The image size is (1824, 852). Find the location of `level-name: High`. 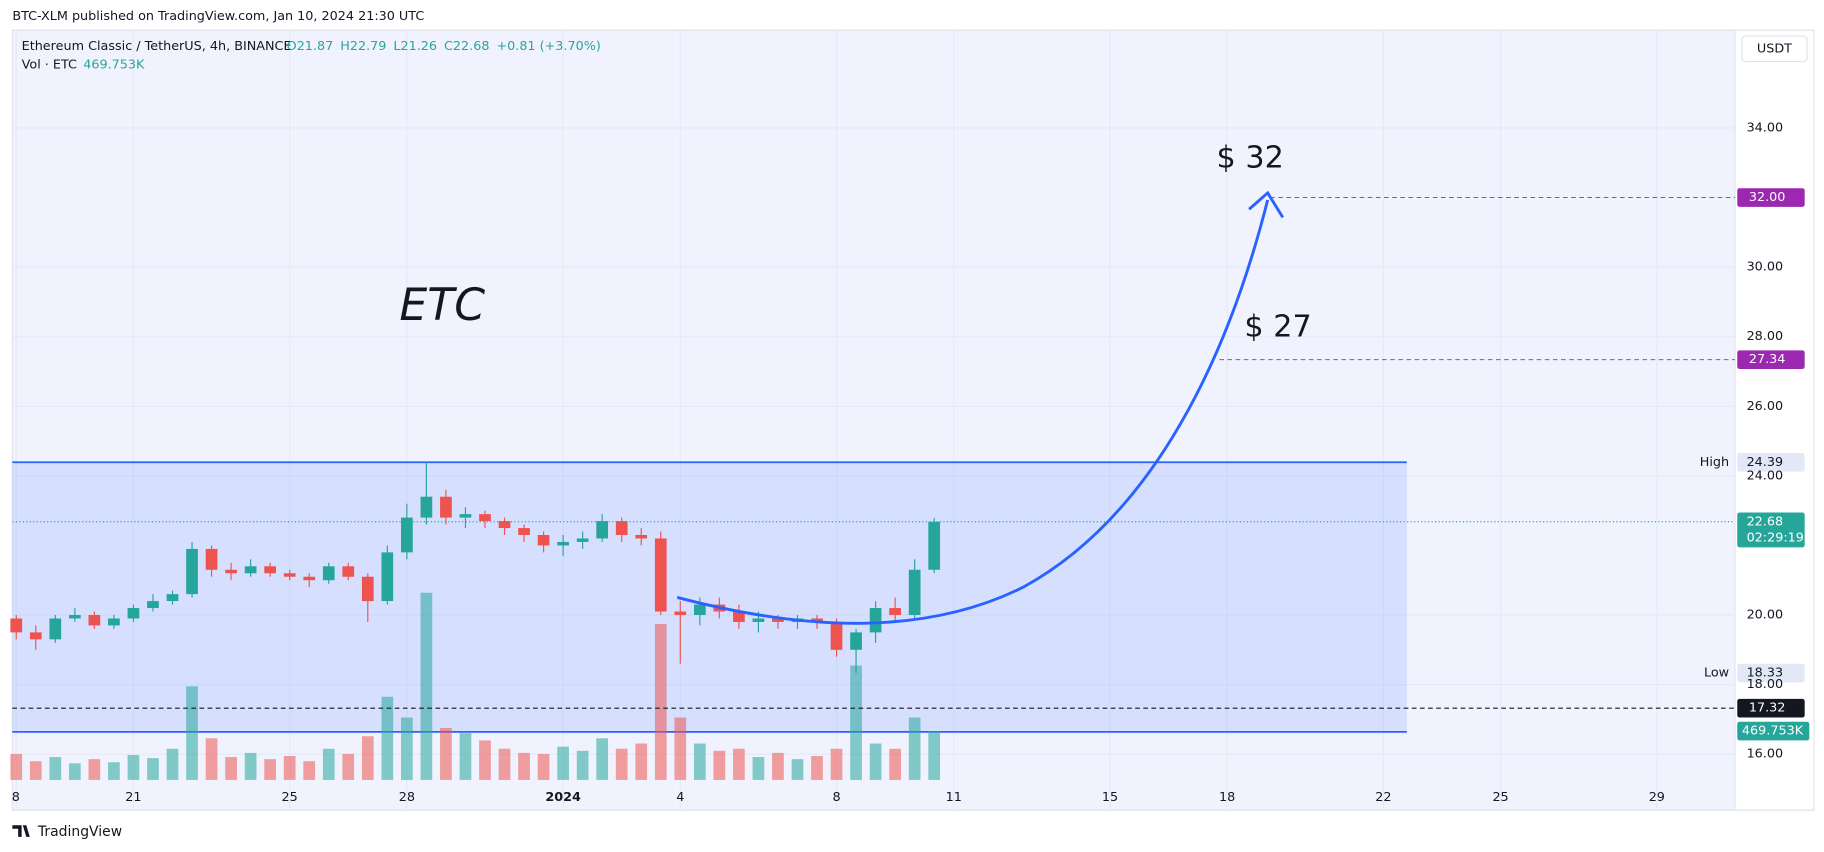

level-name: High is located at coordinates (1714, 462).